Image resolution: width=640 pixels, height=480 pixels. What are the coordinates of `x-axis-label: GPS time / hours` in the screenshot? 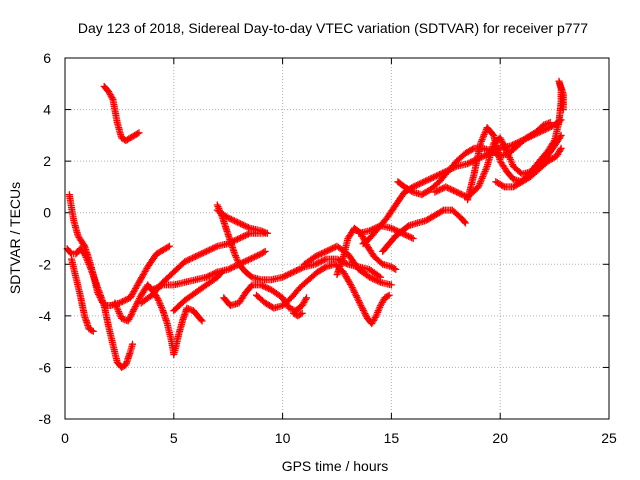 It's located at (335, 466).